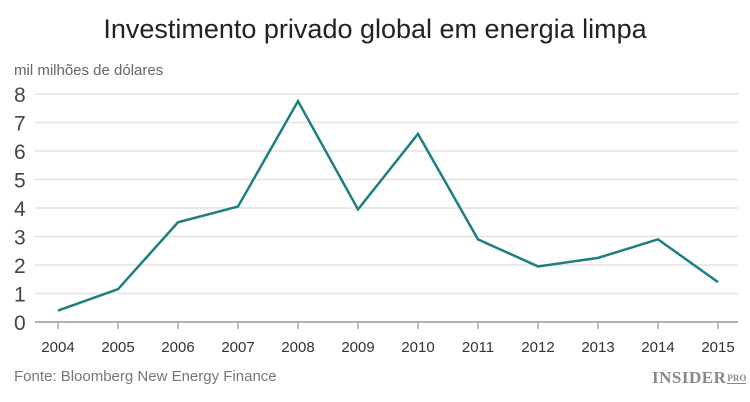 This screenshot has height=402, width=750. I want to click on x-tick-label: 2015, so click(717, 347).